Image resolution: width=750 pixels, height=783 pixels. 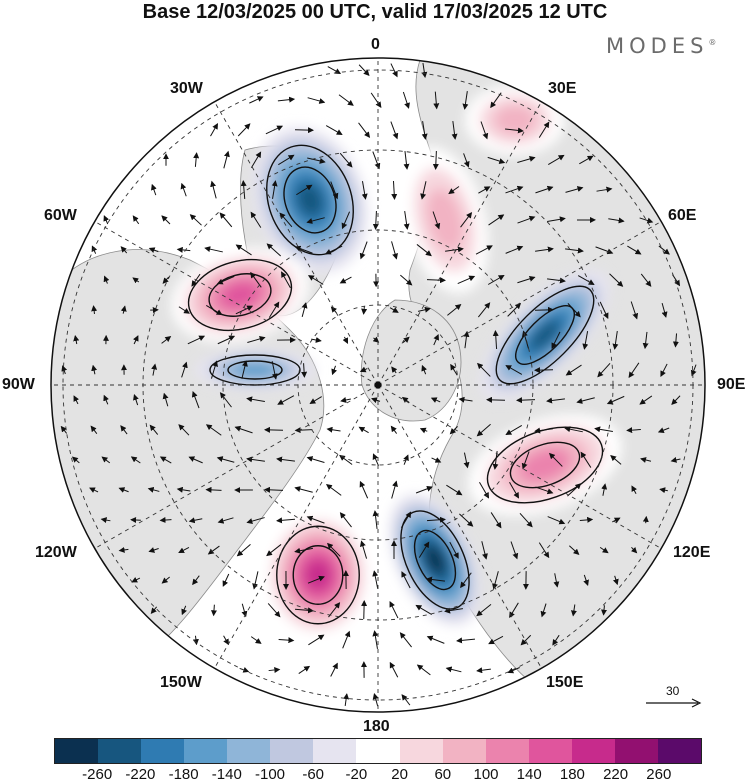 I want to click on colorbar-label: -20, so click(x=356, y=774).